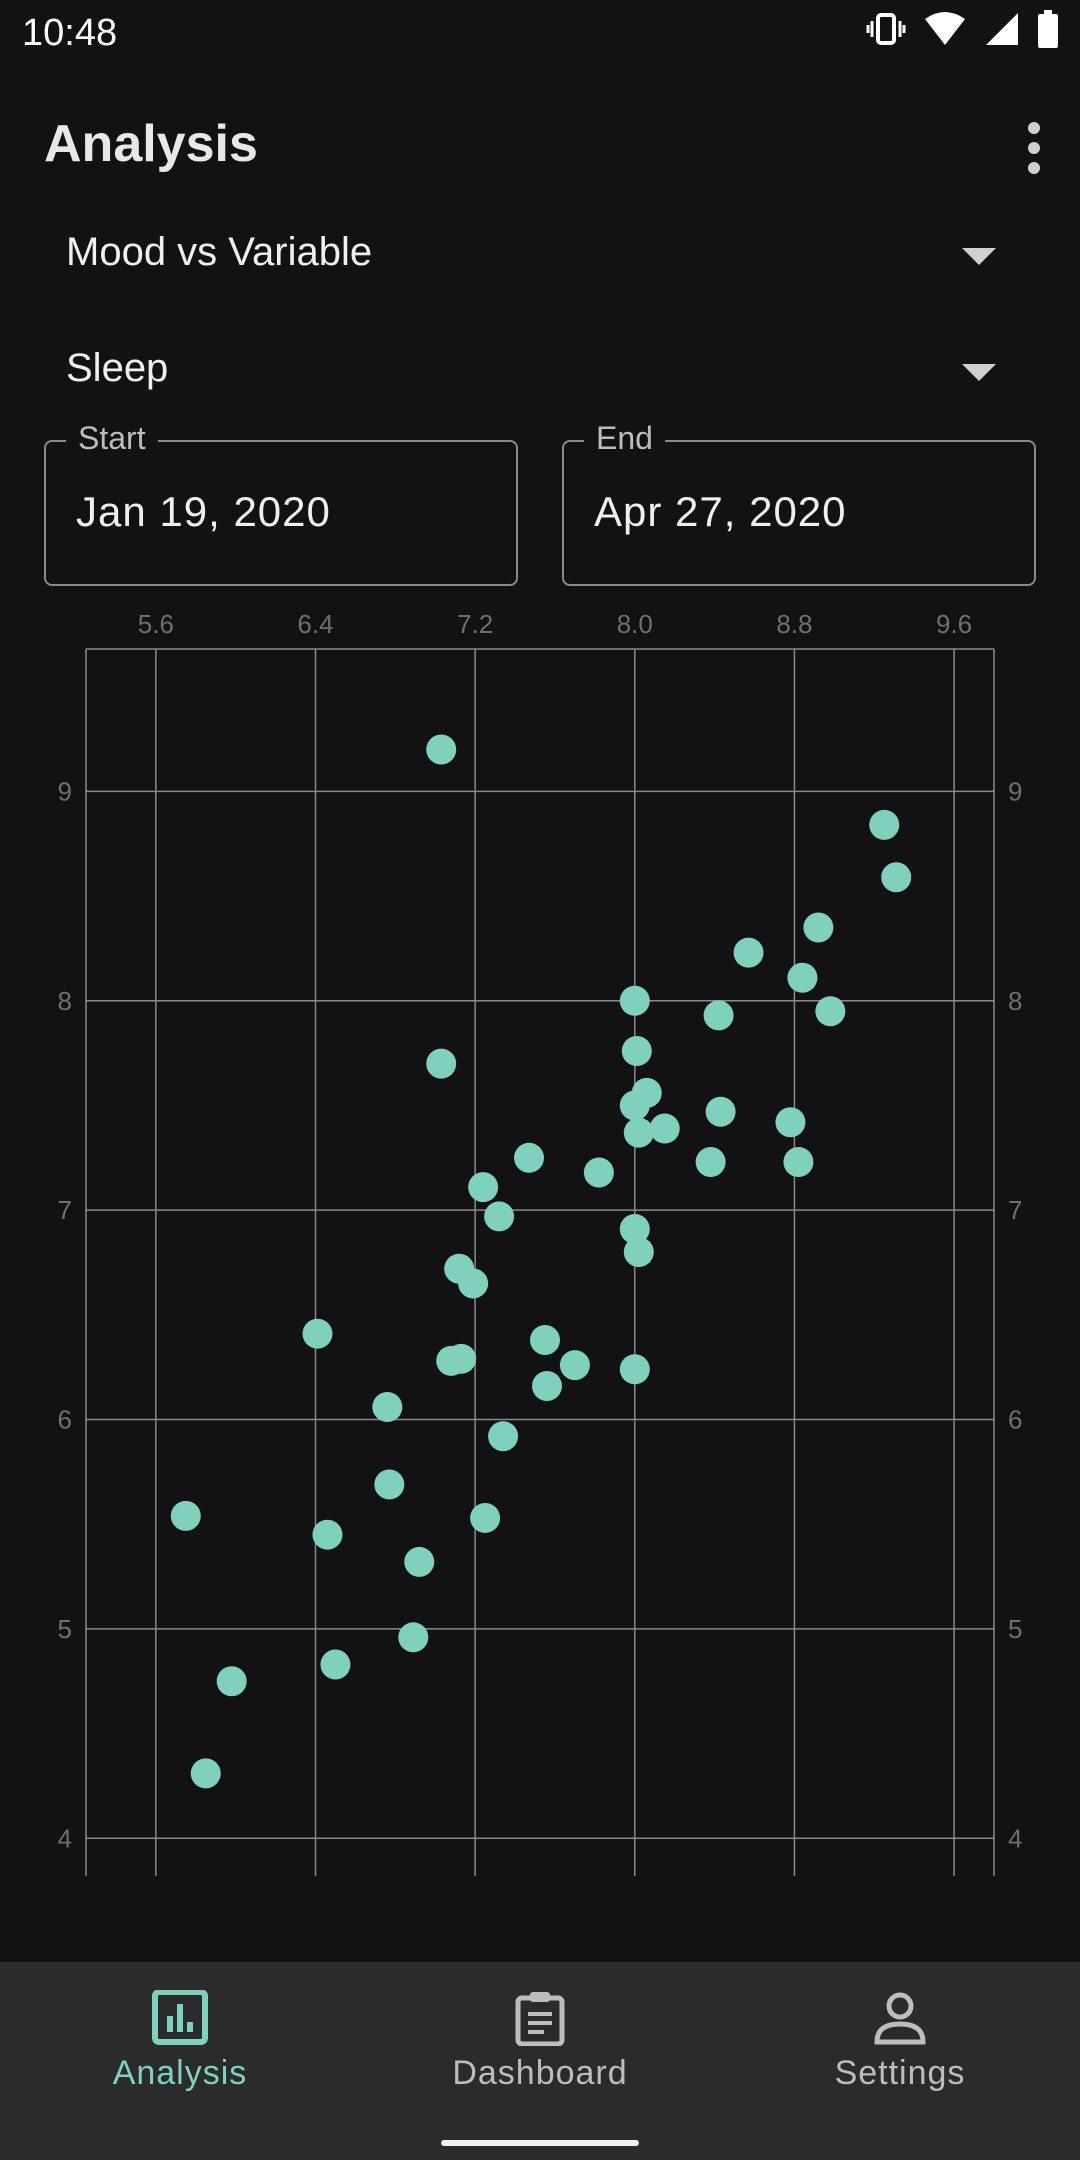 Image resolution: width=1080 pixels, height=2160 pixels. Describe the element at coordinates (945, 29) in the screenshot. I see `wifi-icon` at that location.